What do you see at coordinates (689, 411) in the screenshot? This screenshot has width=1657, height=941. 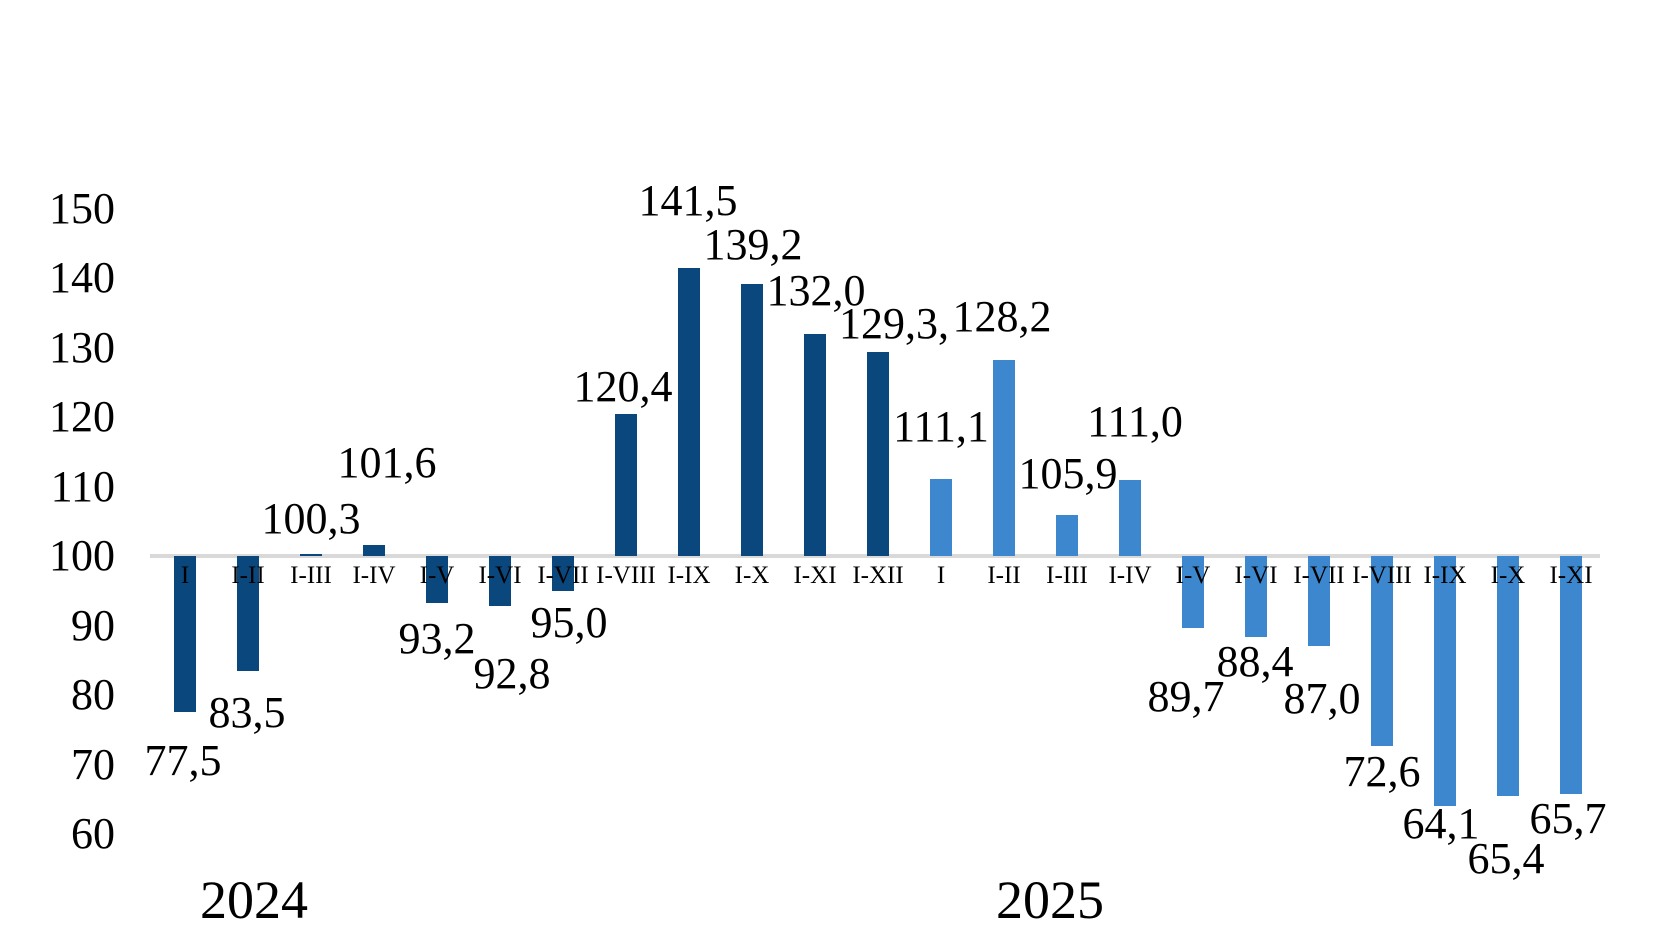 I see `bar-2024-I-IX` at bounding box center [689, 411].